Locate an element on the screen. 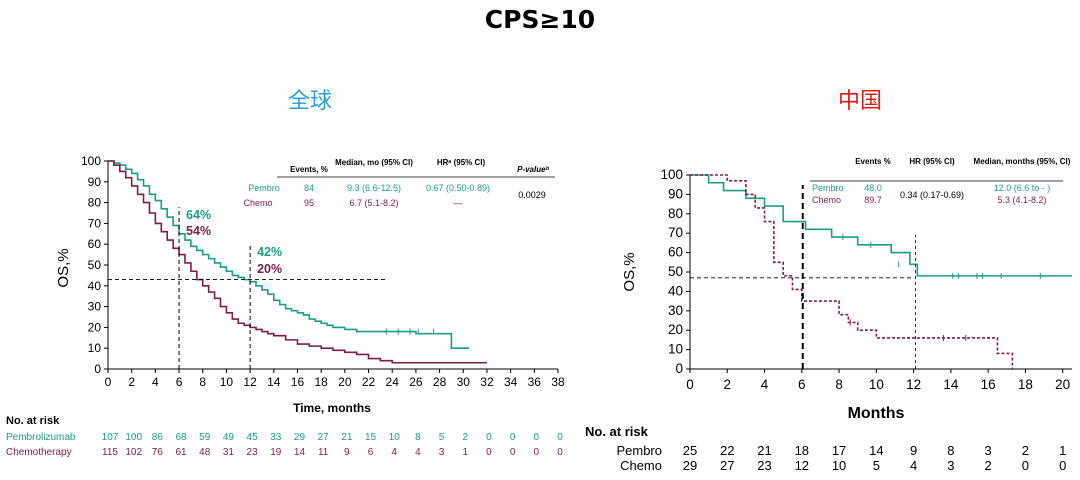 This screenshot has width=1080, height=480. global-panel-title: 全球 is located at coordinates (310, 101).